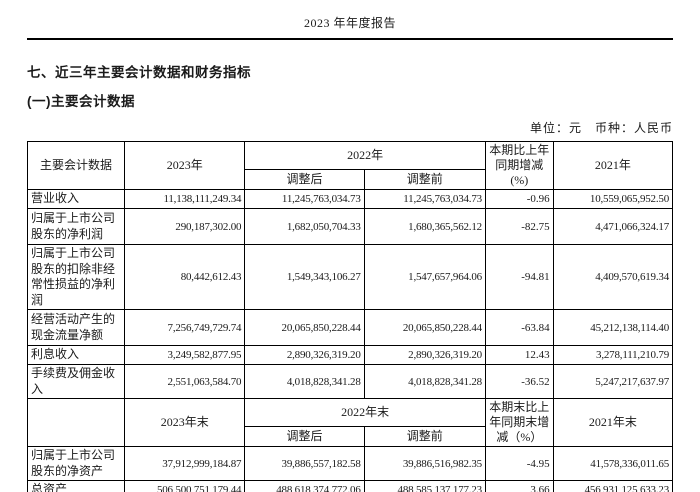 The width and height of the screenshot is (700, 492). Describe the element at coordinates (519, 486) in the screenshot. I see `value-change-pct: 3.66` at that location.